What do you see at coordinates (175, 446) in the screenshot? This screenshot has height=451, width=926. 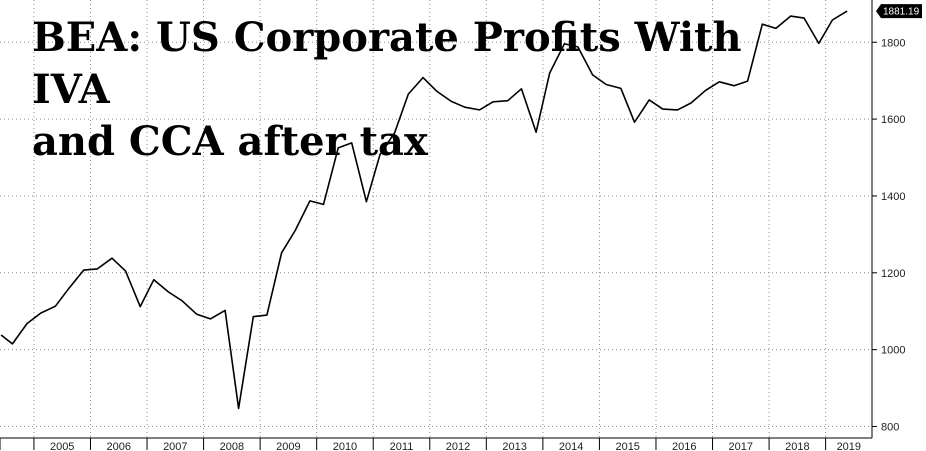 I see `x-tick-label: 2007` at bounding box center [175, 446].